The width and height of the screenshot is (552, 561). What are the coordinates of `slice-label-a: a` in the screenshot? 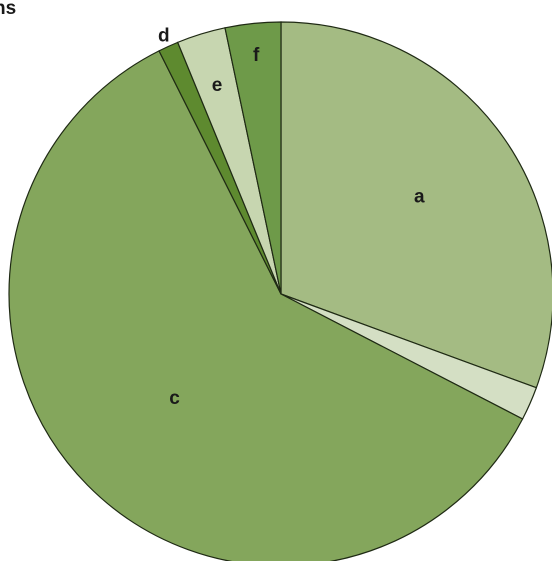 It's located at (419, 197).